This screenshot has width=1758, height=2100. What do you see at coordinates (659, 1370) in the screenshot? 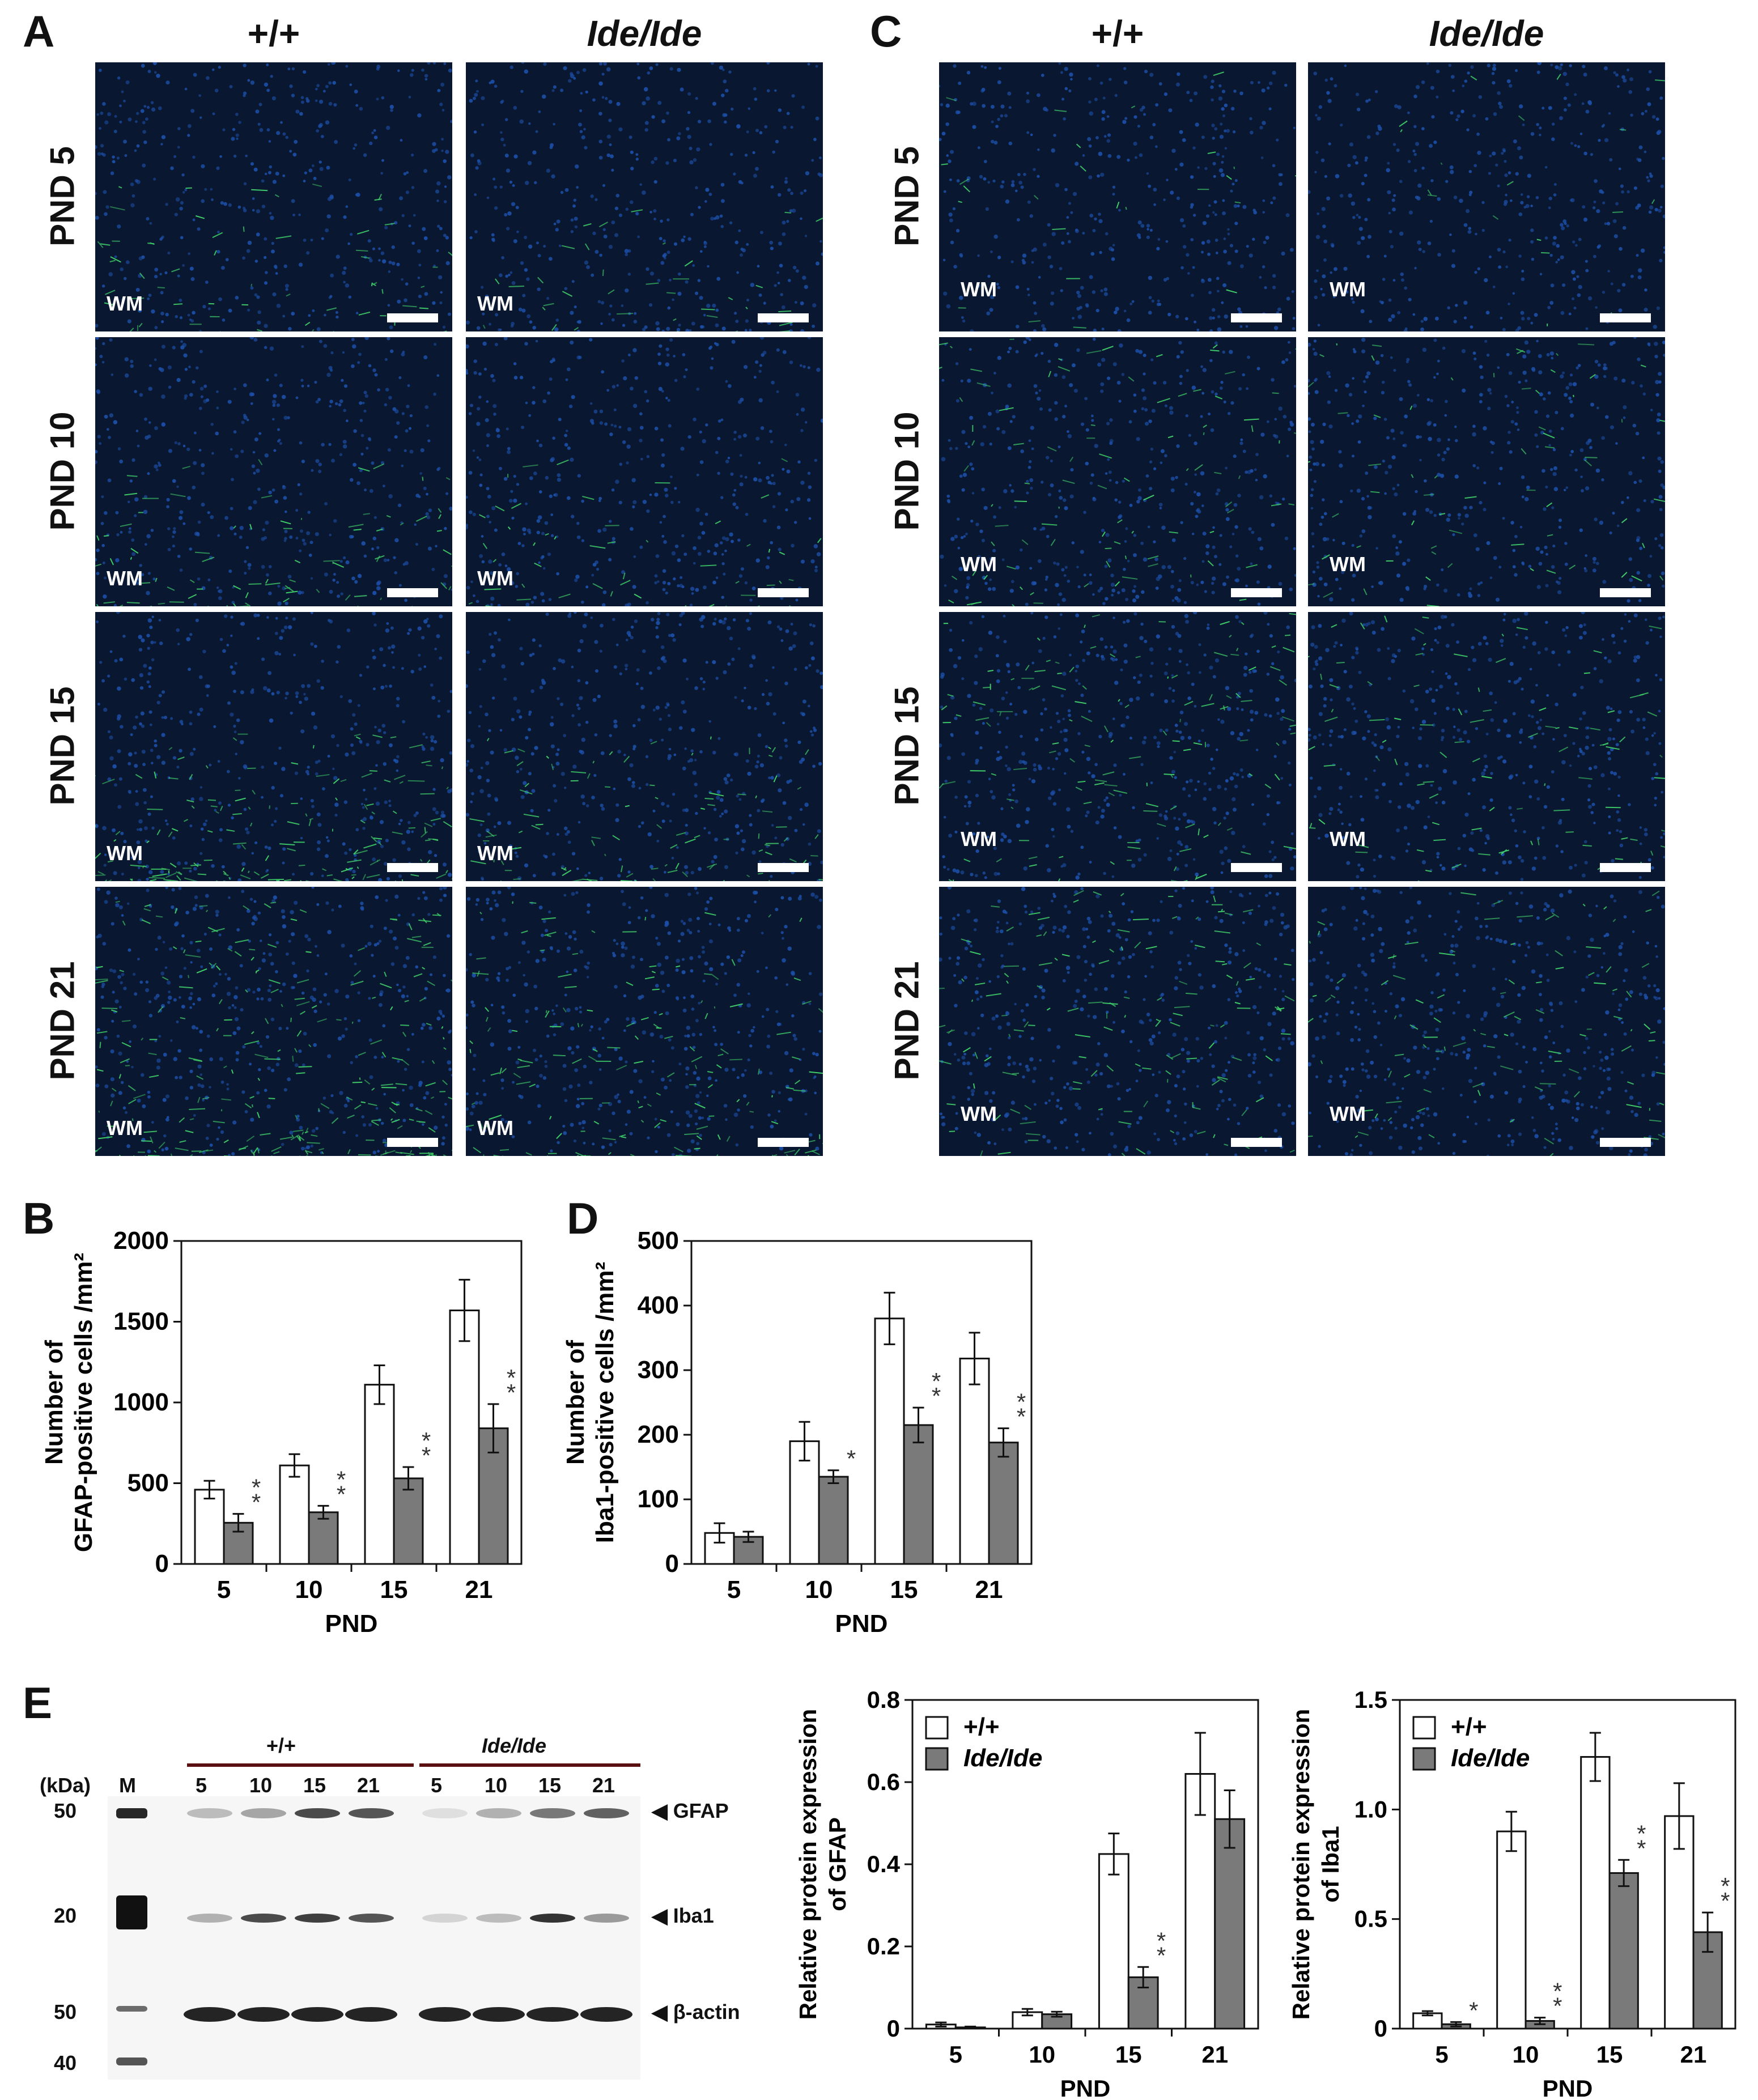
I see `y-tick-label: 300` at bounding box center [659, 1370].